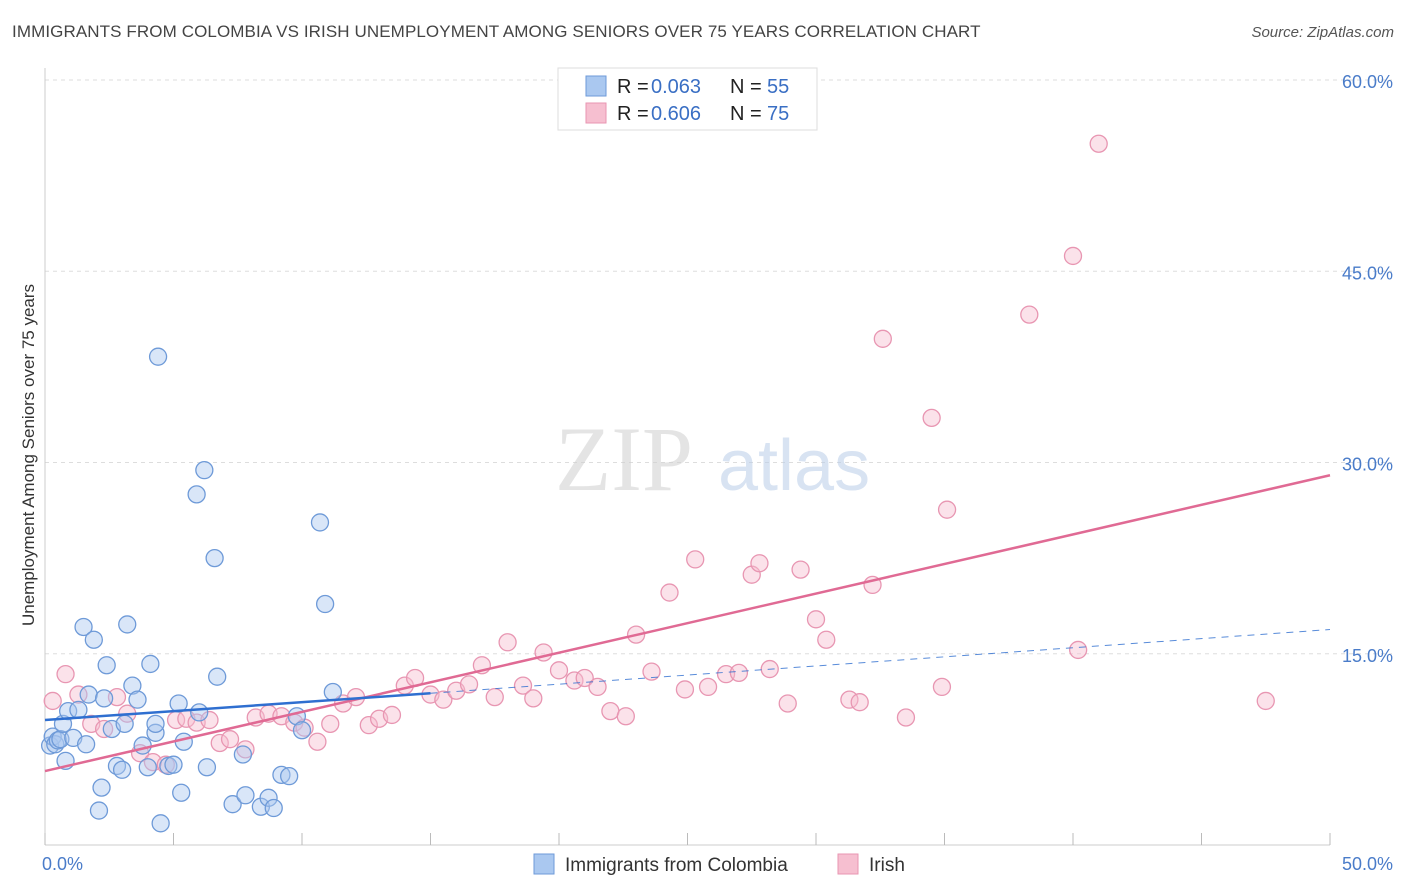 The width and height of the screenshot is (1406, 892). I want to click on y-tick-label-3: 60.0%, so click(1367, 82).